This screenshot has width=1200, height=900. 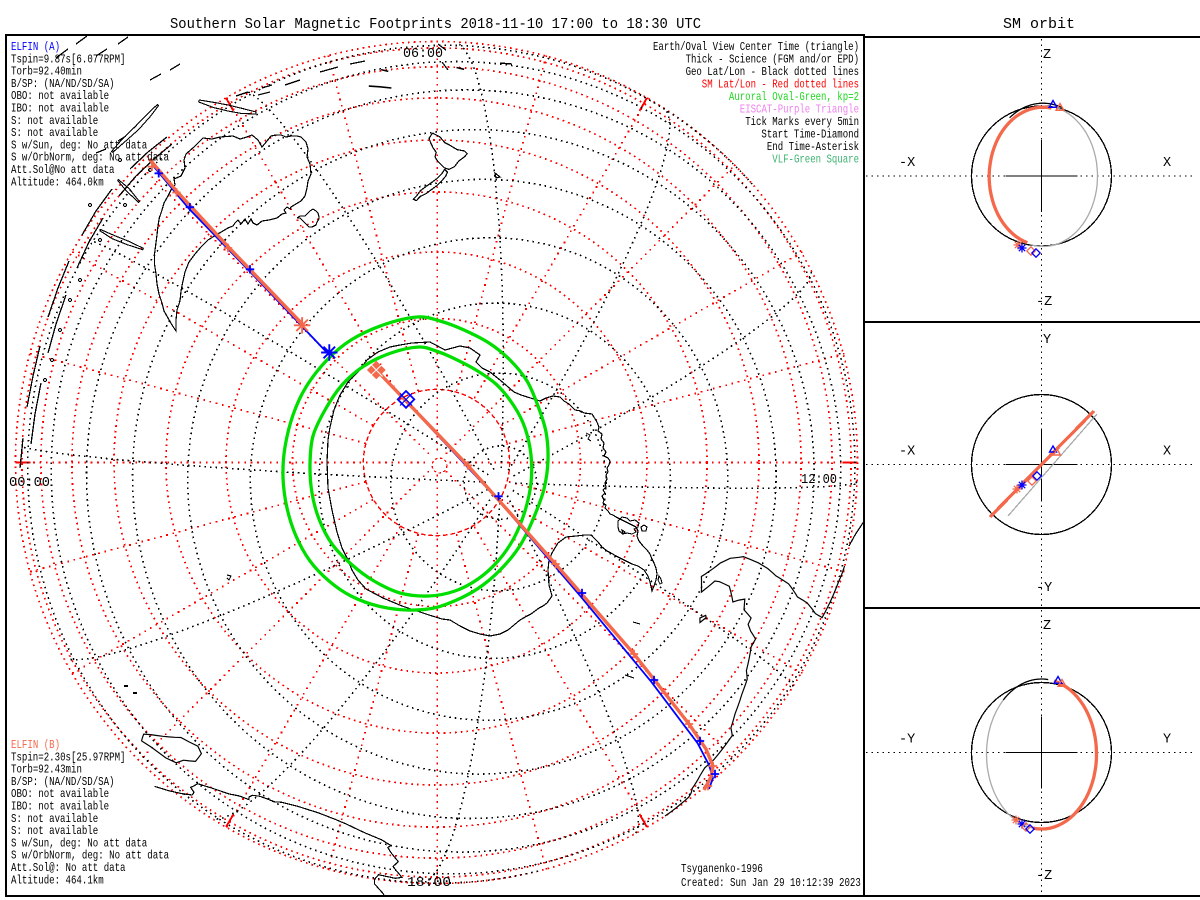 What do you see at coordinates (815, 160) in the screenshot?
I see `svg-text: VLF-Green Square` at bounding box center [815, 160].